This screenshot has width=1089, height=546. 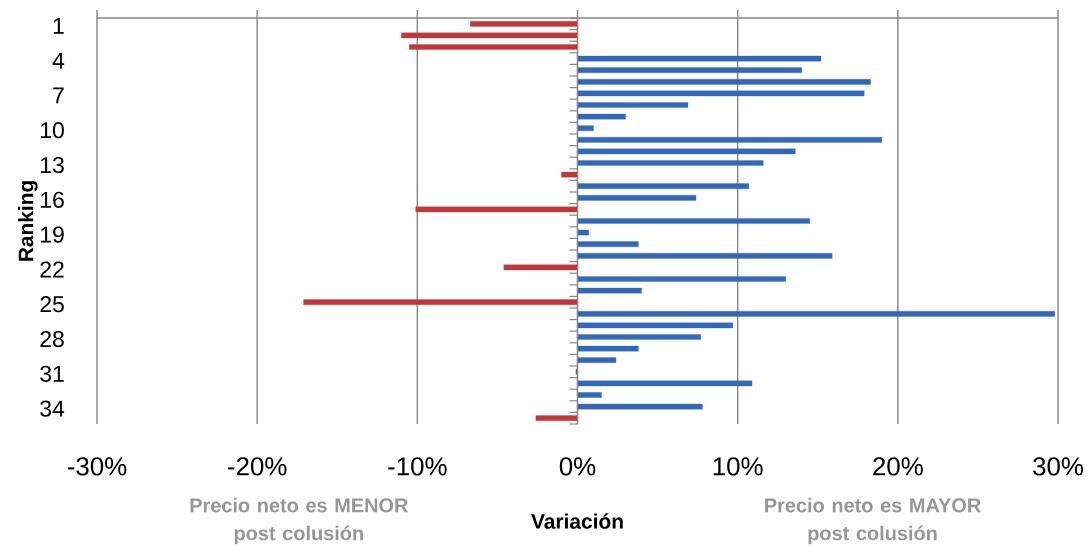 What do you see at coordinates (52, 234) in the screenshot?
I see `y-tick-label: 19` at bounding box center [52, 234].